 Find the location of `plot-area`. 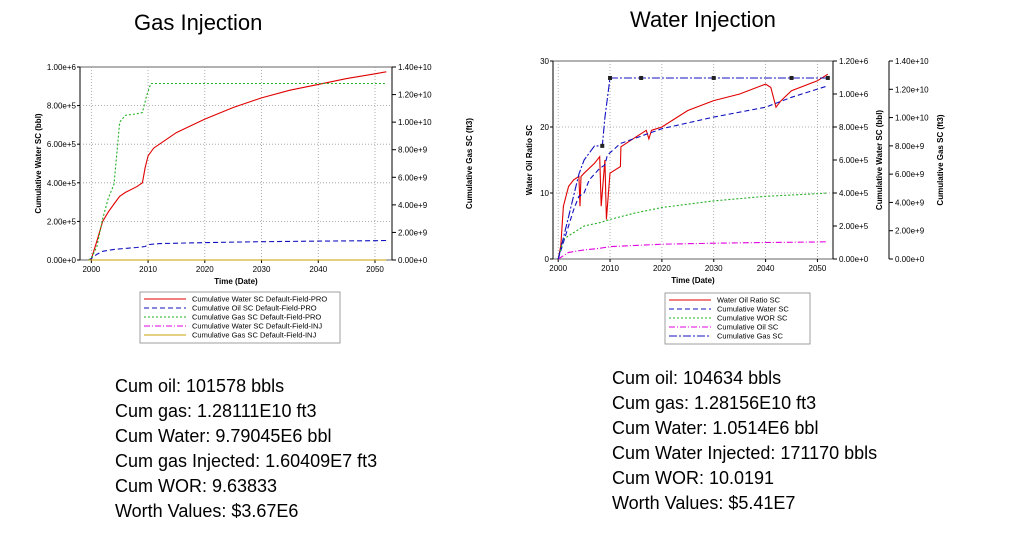

plot-area is located at coordinates (236, 163).